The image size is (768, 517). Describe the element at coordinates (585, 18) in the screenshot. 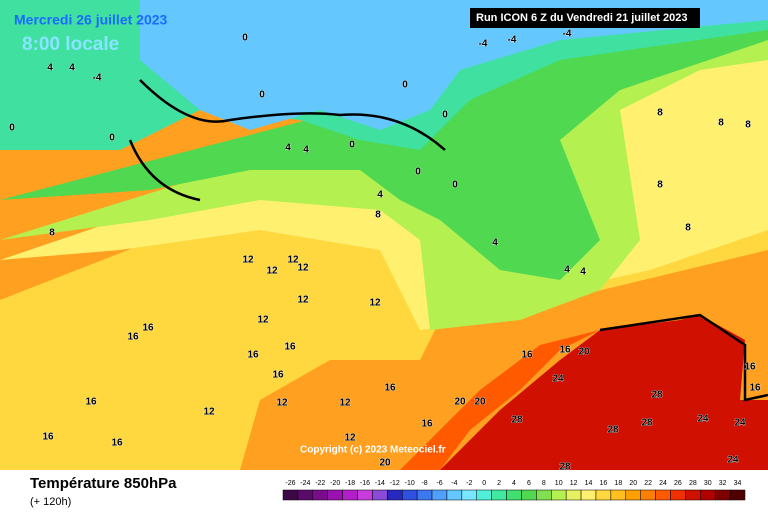

I see `run-box` at that location.